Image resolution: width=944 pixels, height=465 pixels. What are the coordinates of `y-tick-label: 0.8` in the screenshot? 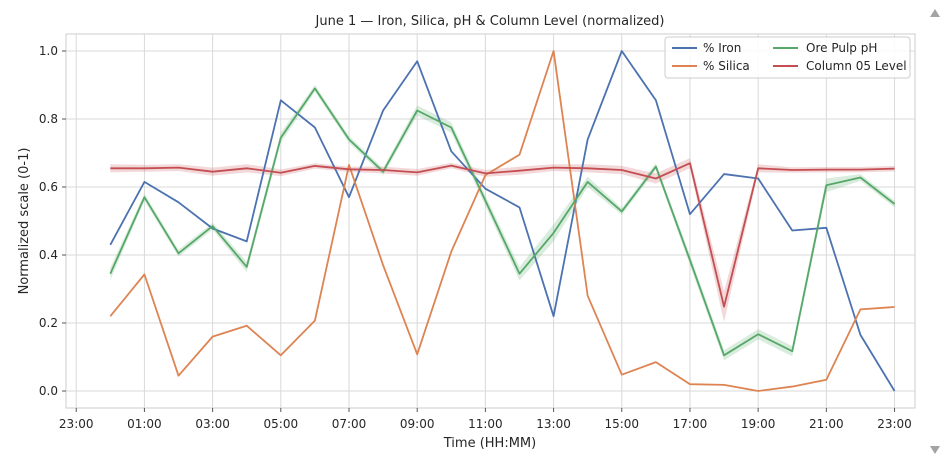 It's located at (48, 119).